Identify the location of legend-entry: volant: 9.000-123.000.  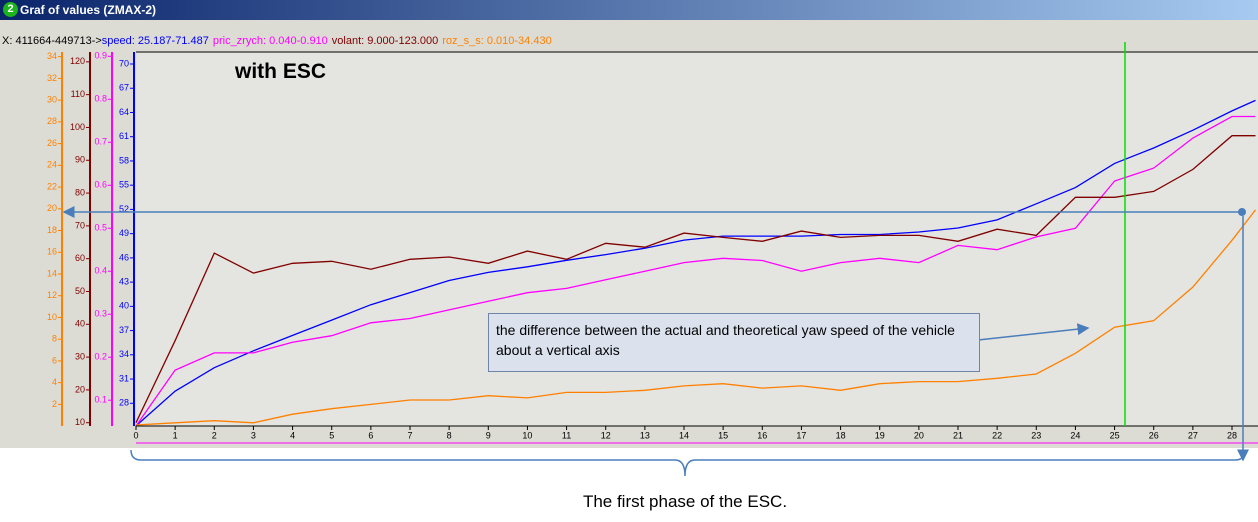
(385, 41).